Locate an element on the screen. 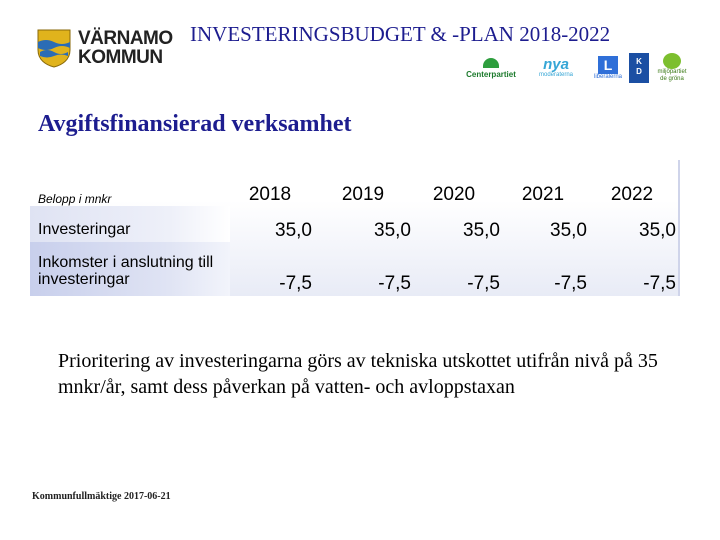  centerpartiet-logo: Centerpartiet is located at coordinates (491, 68).